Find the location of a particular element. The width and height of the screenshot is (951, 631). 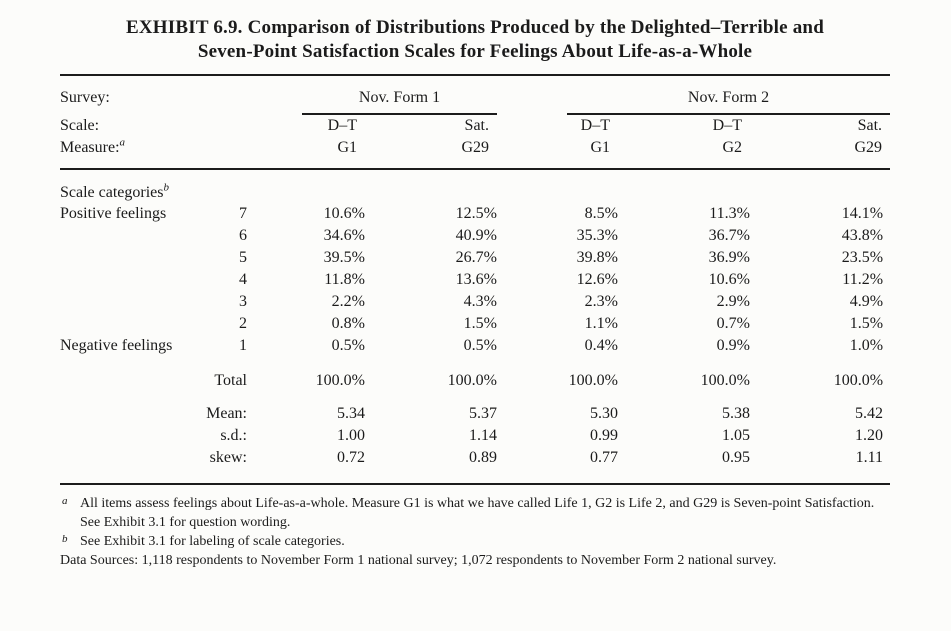

value-cell: 1.0% is located at coordinates (866, 345).